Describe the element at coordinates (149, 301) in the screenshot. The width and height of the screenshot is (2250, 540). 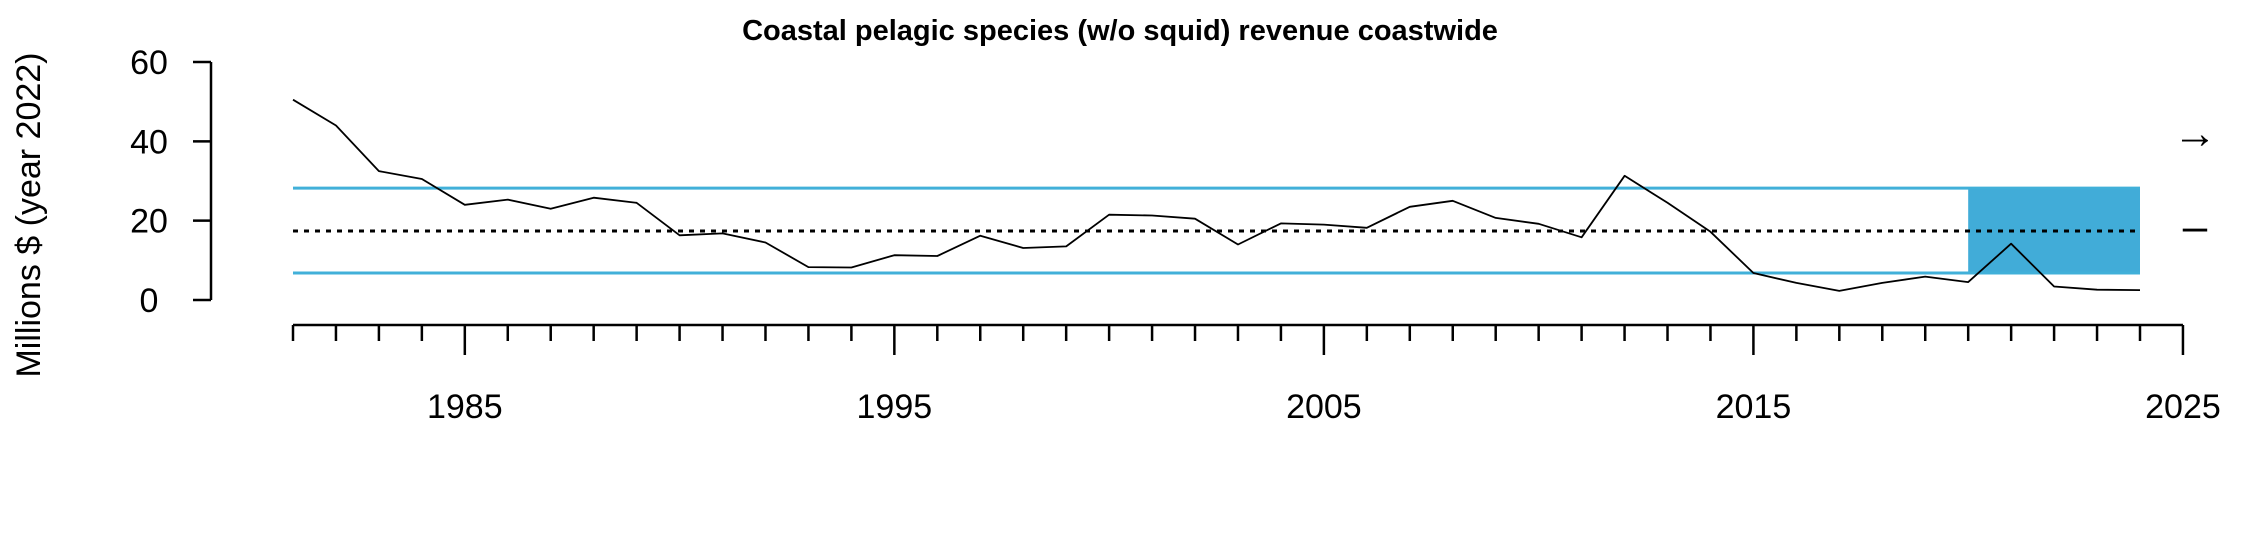
I see `y-tick-label: 0` at that location.